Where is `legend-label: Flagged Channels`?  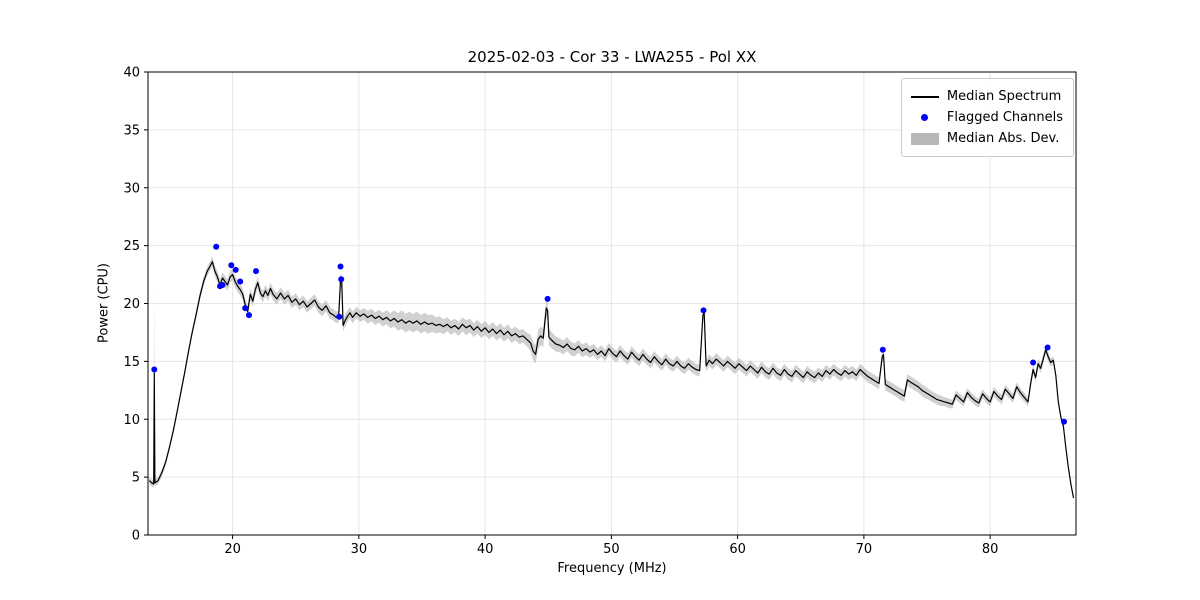
legend-label: Flagged Channels is located at coordinates (1004, 117).